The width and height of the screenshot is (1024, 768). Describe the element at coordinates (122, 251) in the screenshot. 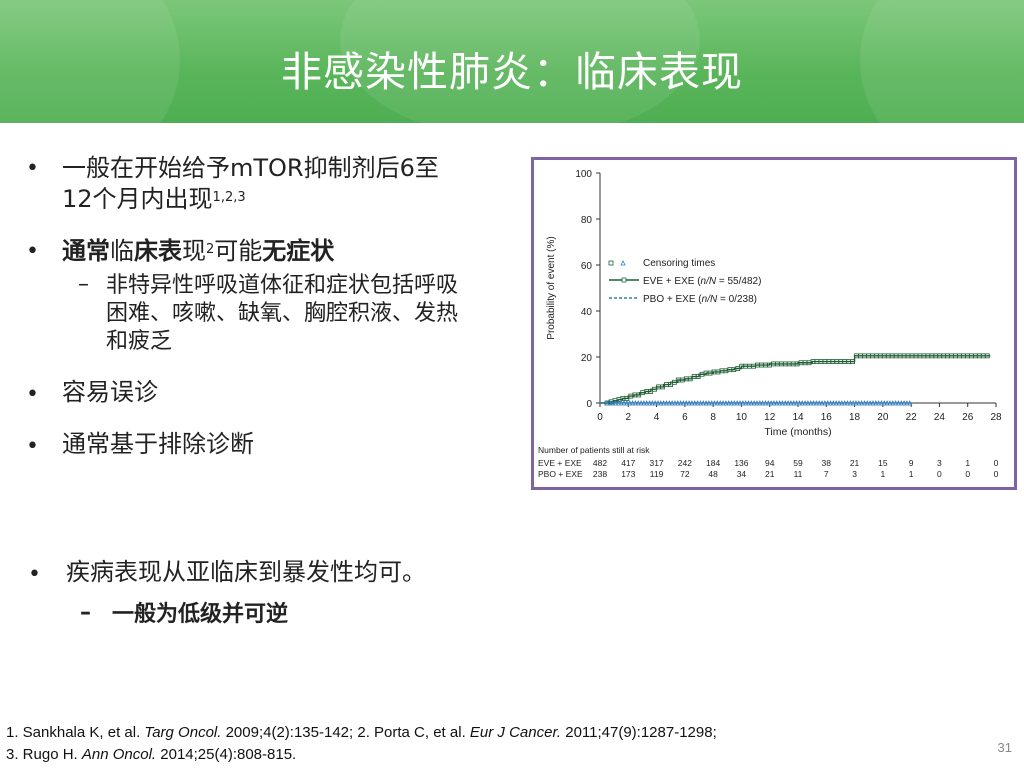

I see `plain-text: 临` at that location.